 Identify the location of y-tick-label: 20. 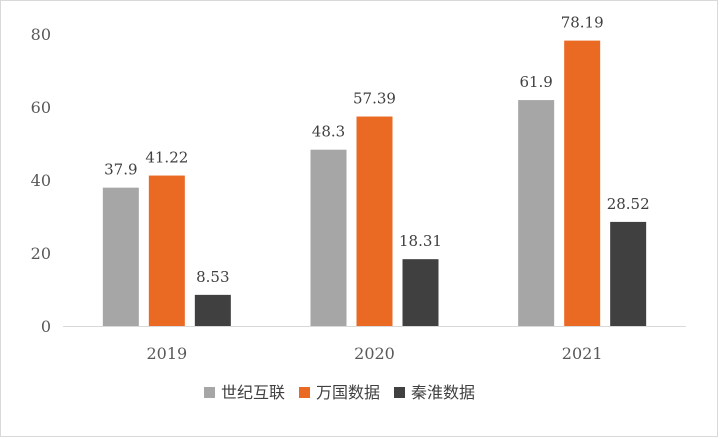
(41, 253).